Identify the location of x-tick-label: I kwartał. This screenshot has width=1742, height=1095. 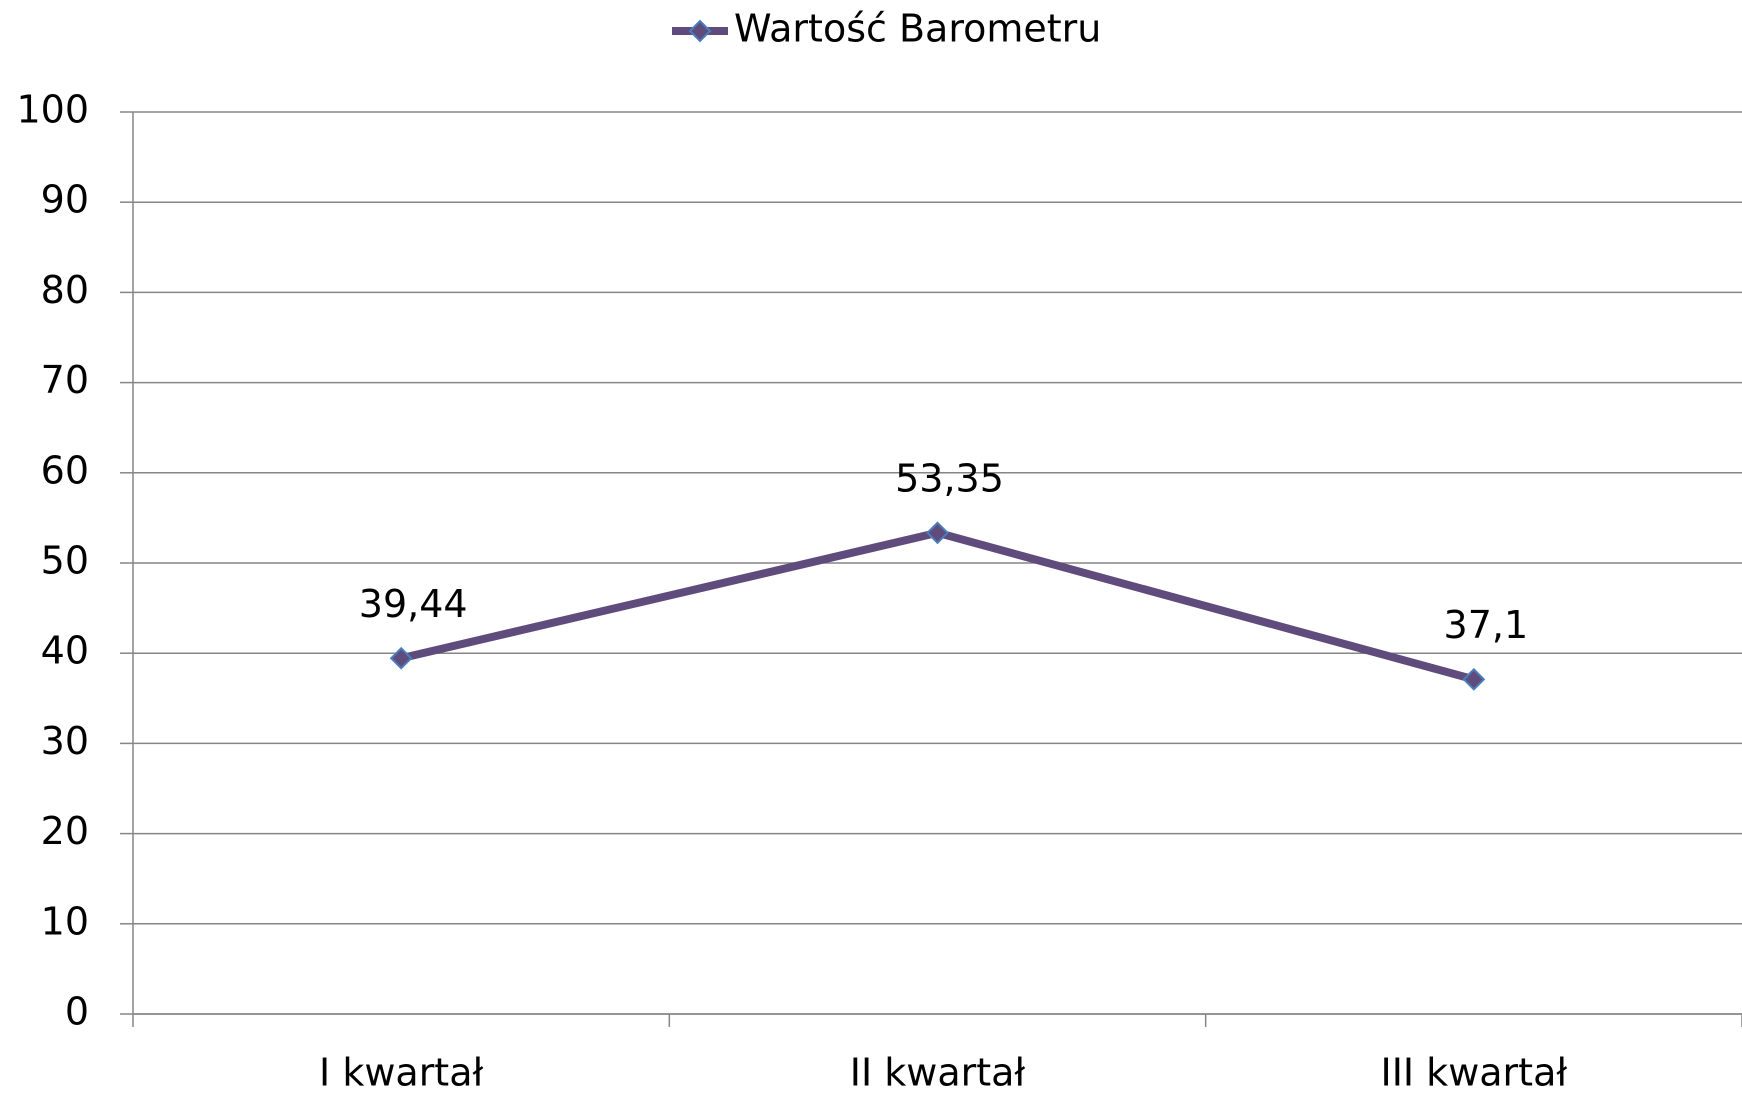
(401, 1073).